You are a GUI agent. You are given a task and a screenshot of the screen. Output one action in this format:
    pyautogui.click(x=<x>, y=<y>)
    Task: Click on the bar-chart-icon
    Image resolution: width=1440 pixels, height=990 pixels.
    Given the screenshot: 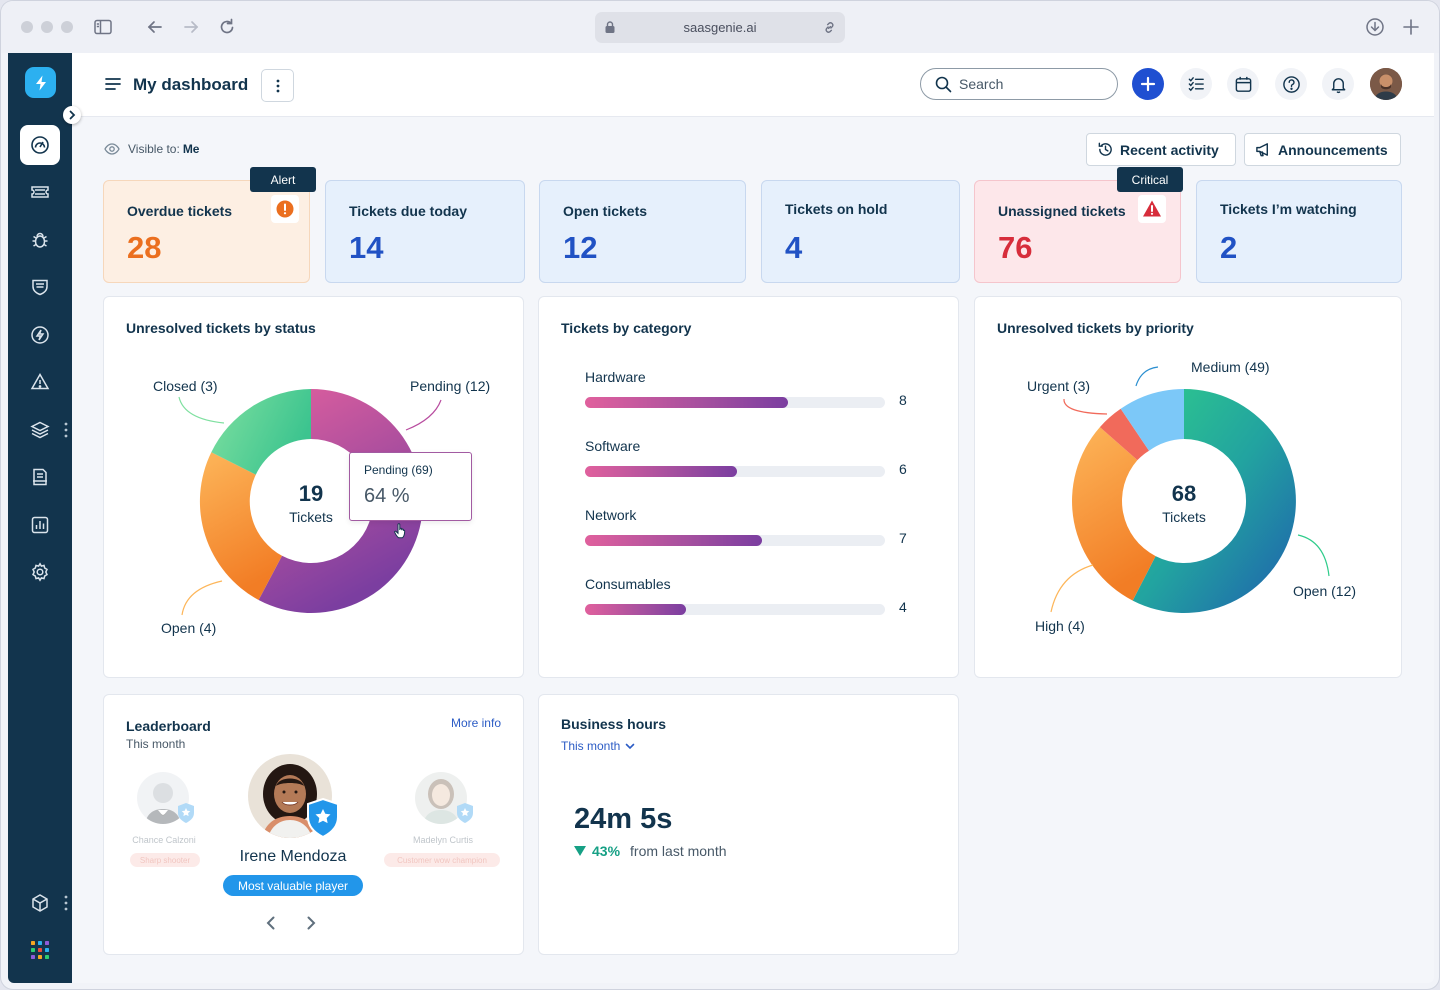 What is the action you would take?
    pyautogui.click(x=40, y=525)
    